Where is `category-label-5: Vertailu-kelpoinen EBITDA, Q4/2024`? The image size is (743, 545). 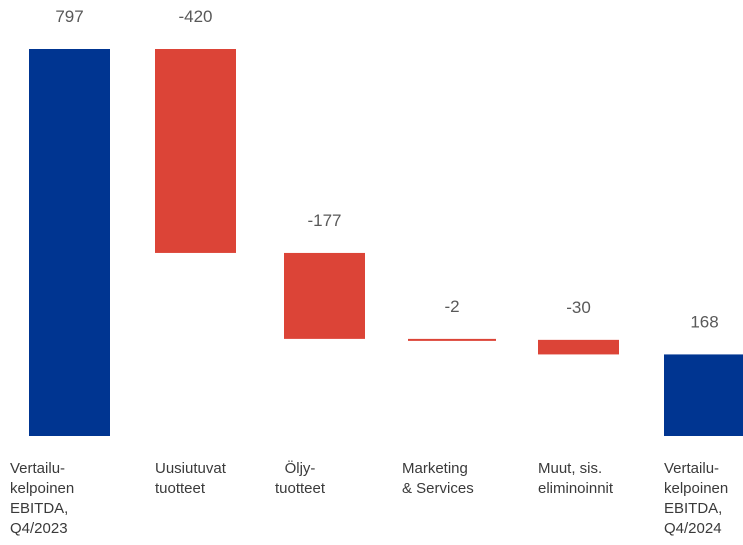 category-label-5: Vertailu-kelpoinen EBITDA, Q4/2024 is located at coordinates (696, 498).